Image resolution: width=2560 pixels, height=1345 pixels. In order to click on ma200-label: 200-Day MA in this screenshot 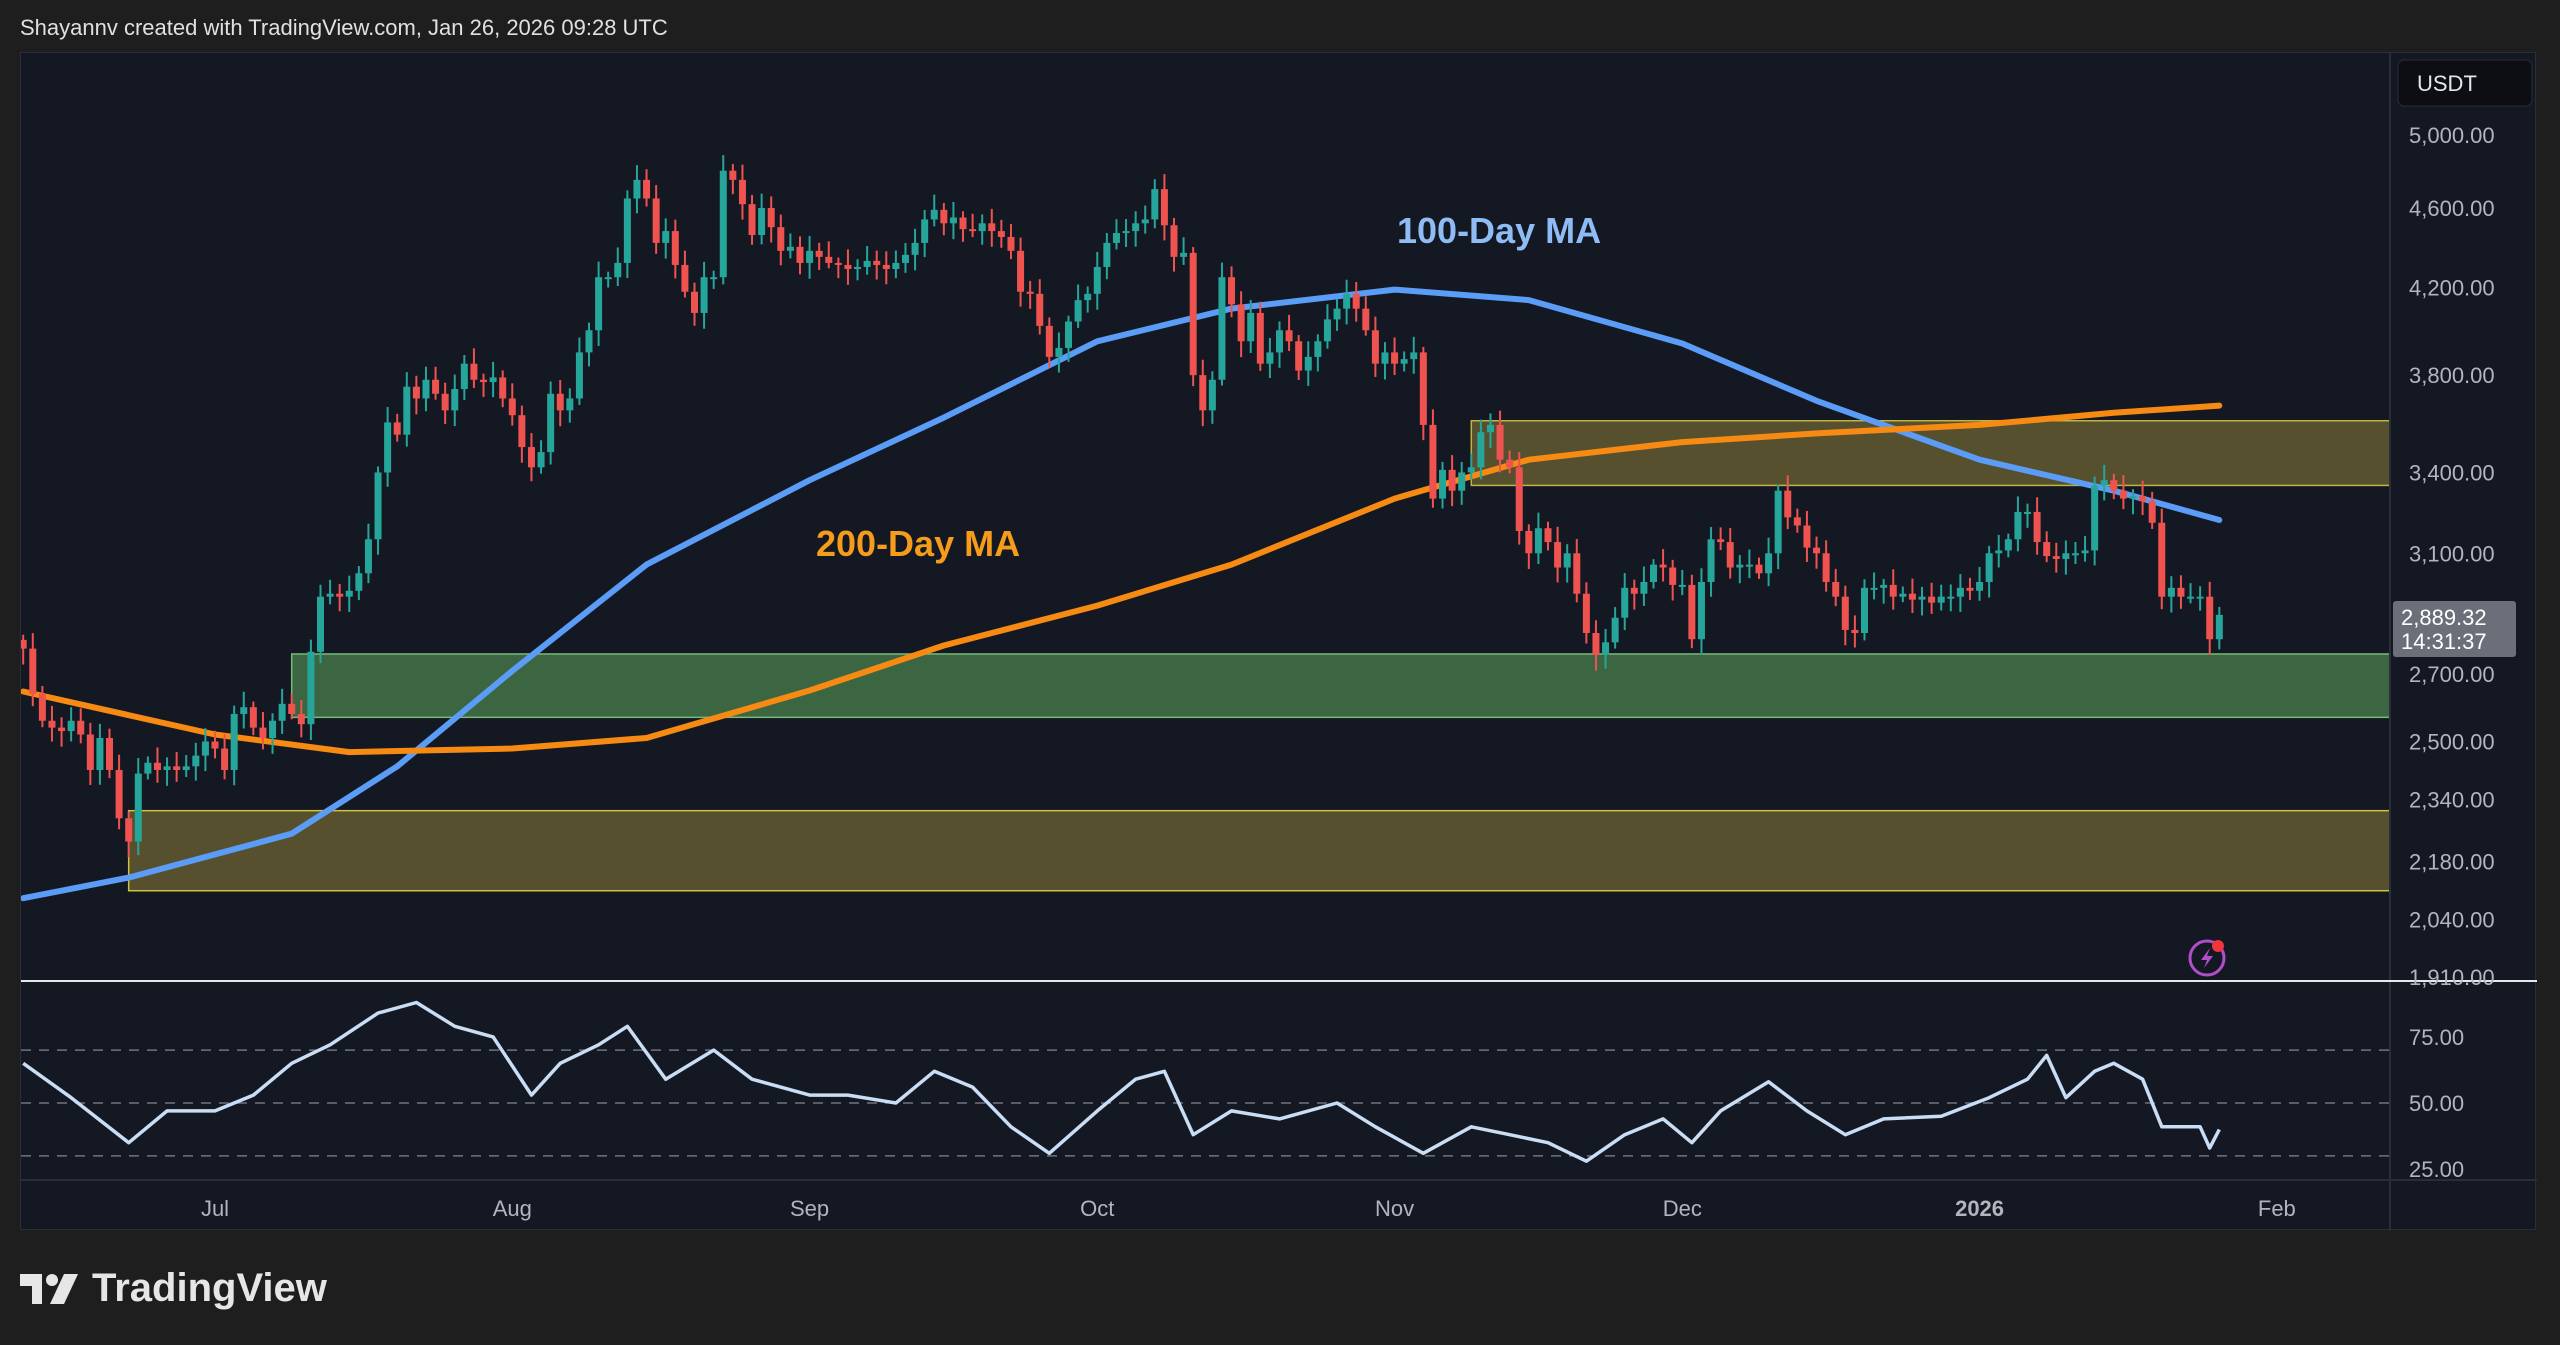, I will do `click(918, 543)`.